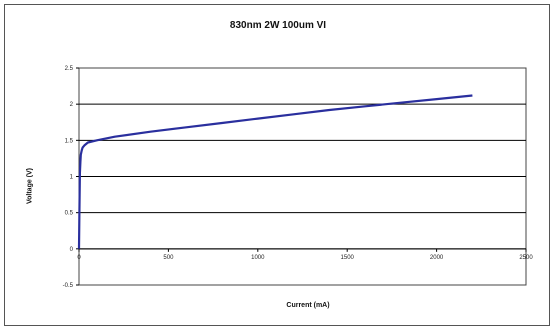  Describe the element at coordinates (69, 141) in the screenshot. I see `y-tick-label: 1.5` at that location.